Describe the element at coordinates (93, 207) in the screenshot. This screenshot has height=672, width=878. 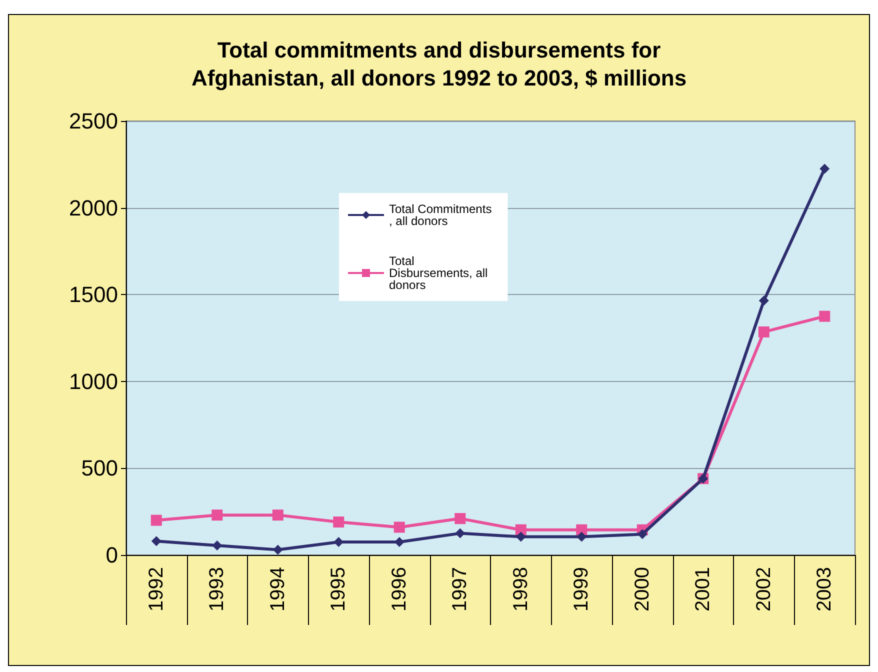
I see `y-tick-label: 2000` at that location.